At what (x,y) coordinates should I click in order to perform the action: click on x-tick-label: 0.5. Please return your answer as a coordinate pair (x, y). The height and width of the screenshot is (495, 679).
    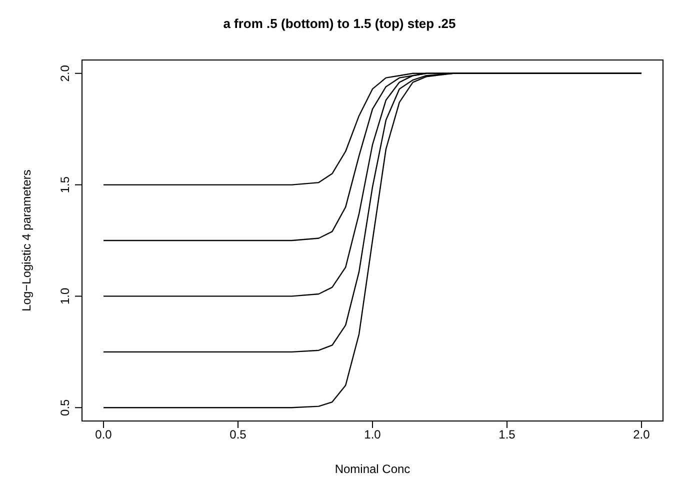
    Looking at the image, I should click on (238, 435).